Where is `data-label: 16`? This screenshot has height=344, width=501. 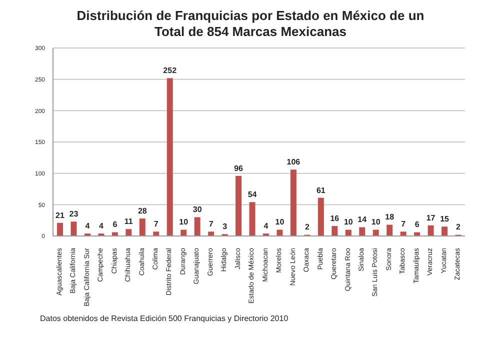 data-label: 16 is located at coordinates (335, 218).